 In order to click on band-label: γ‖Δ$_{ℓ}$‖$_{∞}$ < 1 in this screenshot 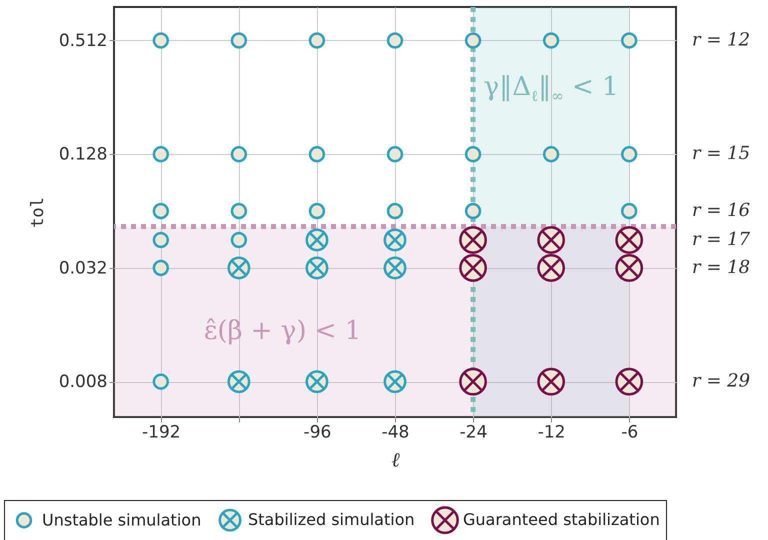, I will do `click(551, 89)`.